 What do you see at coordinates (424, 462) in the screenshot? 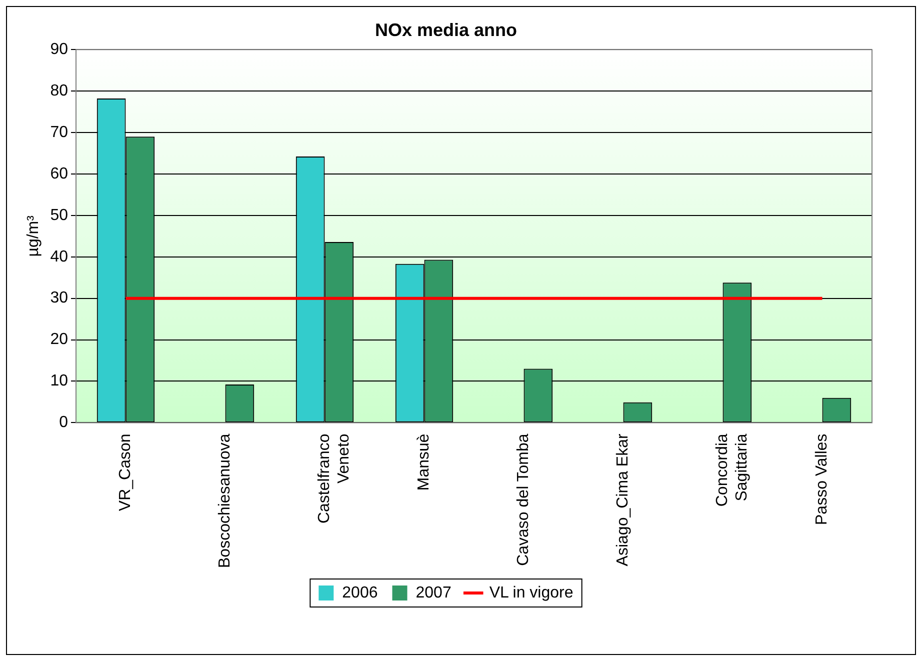
I see `x-tick-label: Mansuè` at bounding box center [424, 462].